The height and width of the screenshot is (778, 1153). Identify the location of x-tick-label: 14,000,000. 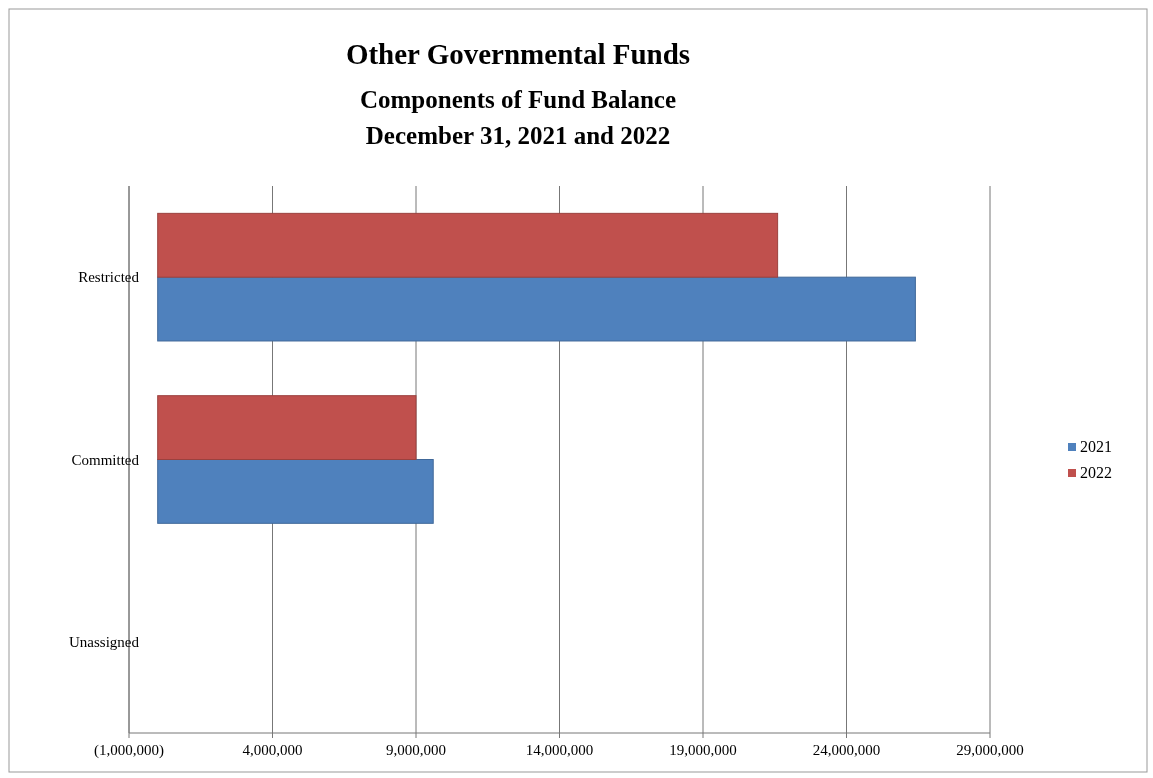
(559, 750).